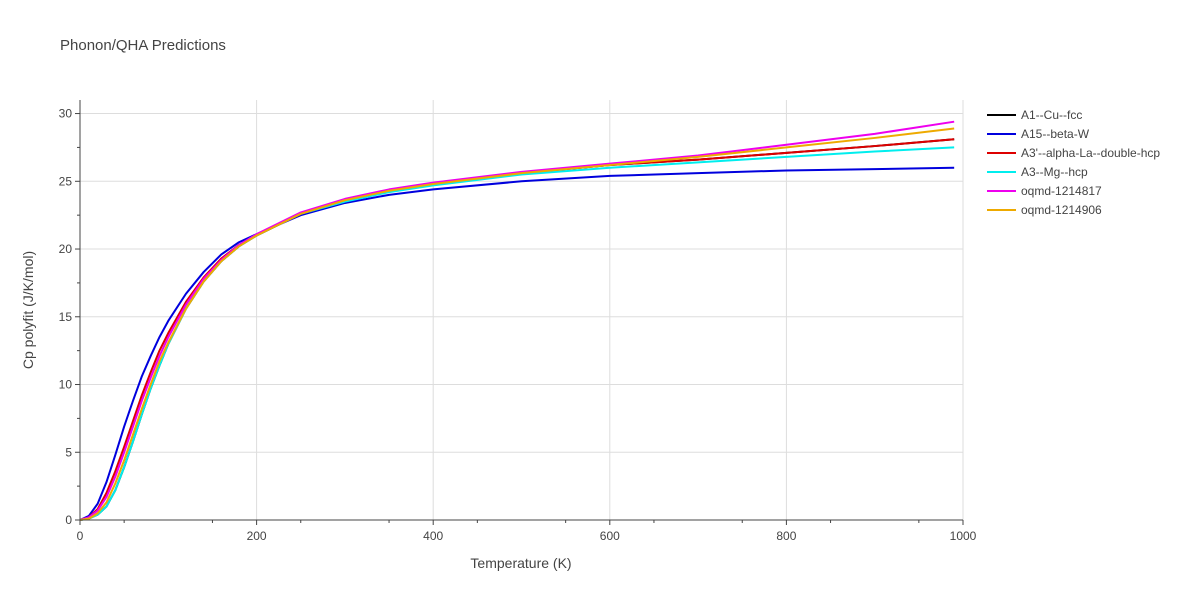 The width and height of the screenshot is (1200, 600). I want to click on legend-label: A3'--alpha-La--double-hcp, so click(1090, 153).